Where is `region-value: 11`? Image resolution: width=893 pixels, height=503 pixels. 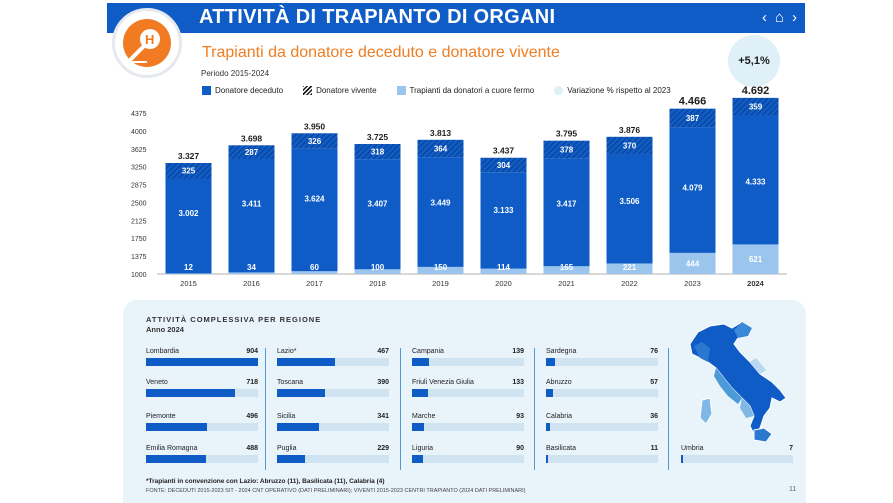 region-value: 11 is located at coordinates (654, 448).